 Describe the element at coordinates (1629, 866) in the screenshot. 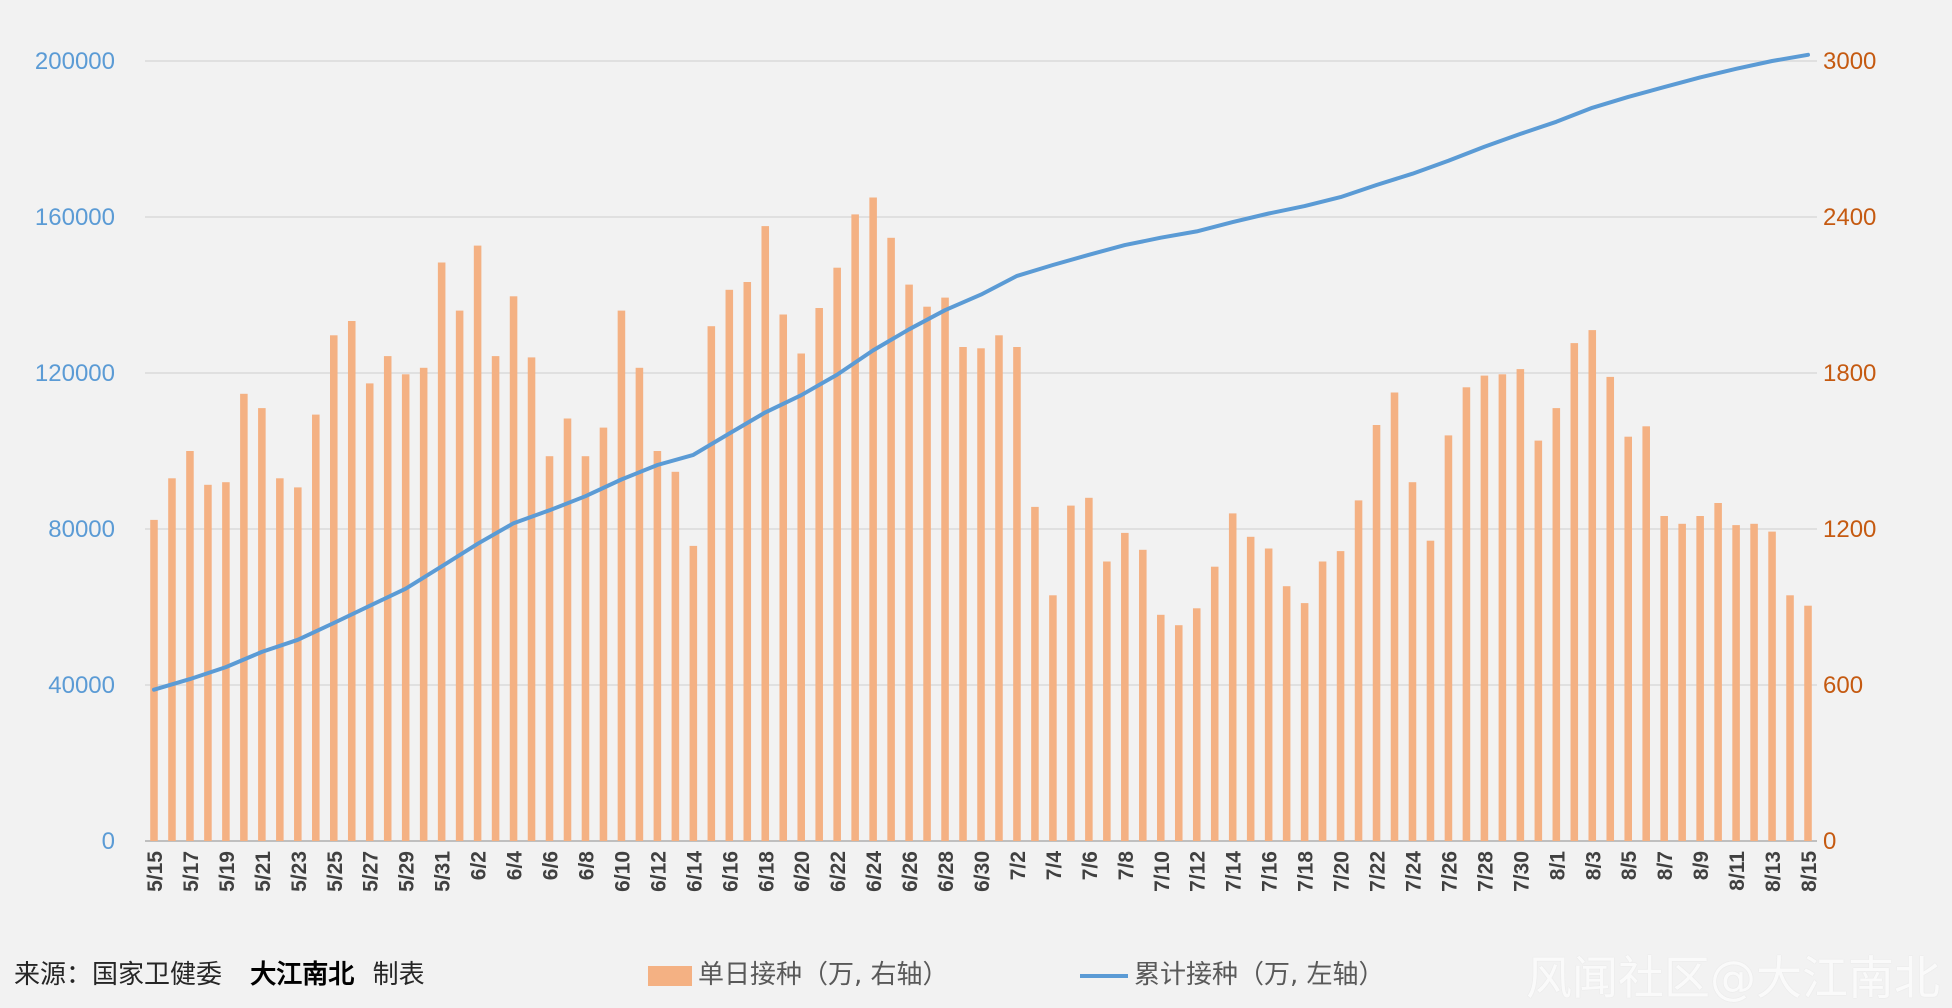

I see `x-tick-label: 8/5` at that location.